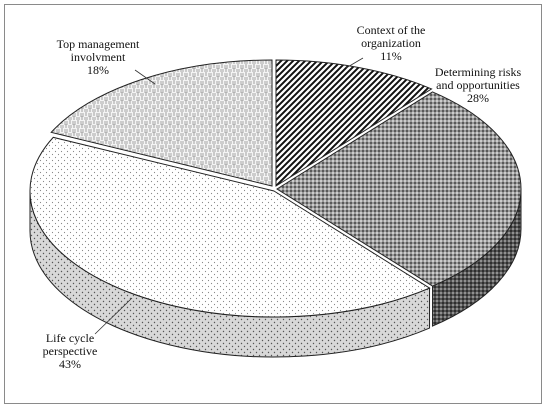 This screenshot has width=550, height=412. I want to click on slice-label-3: Top management, so click(98, 44).